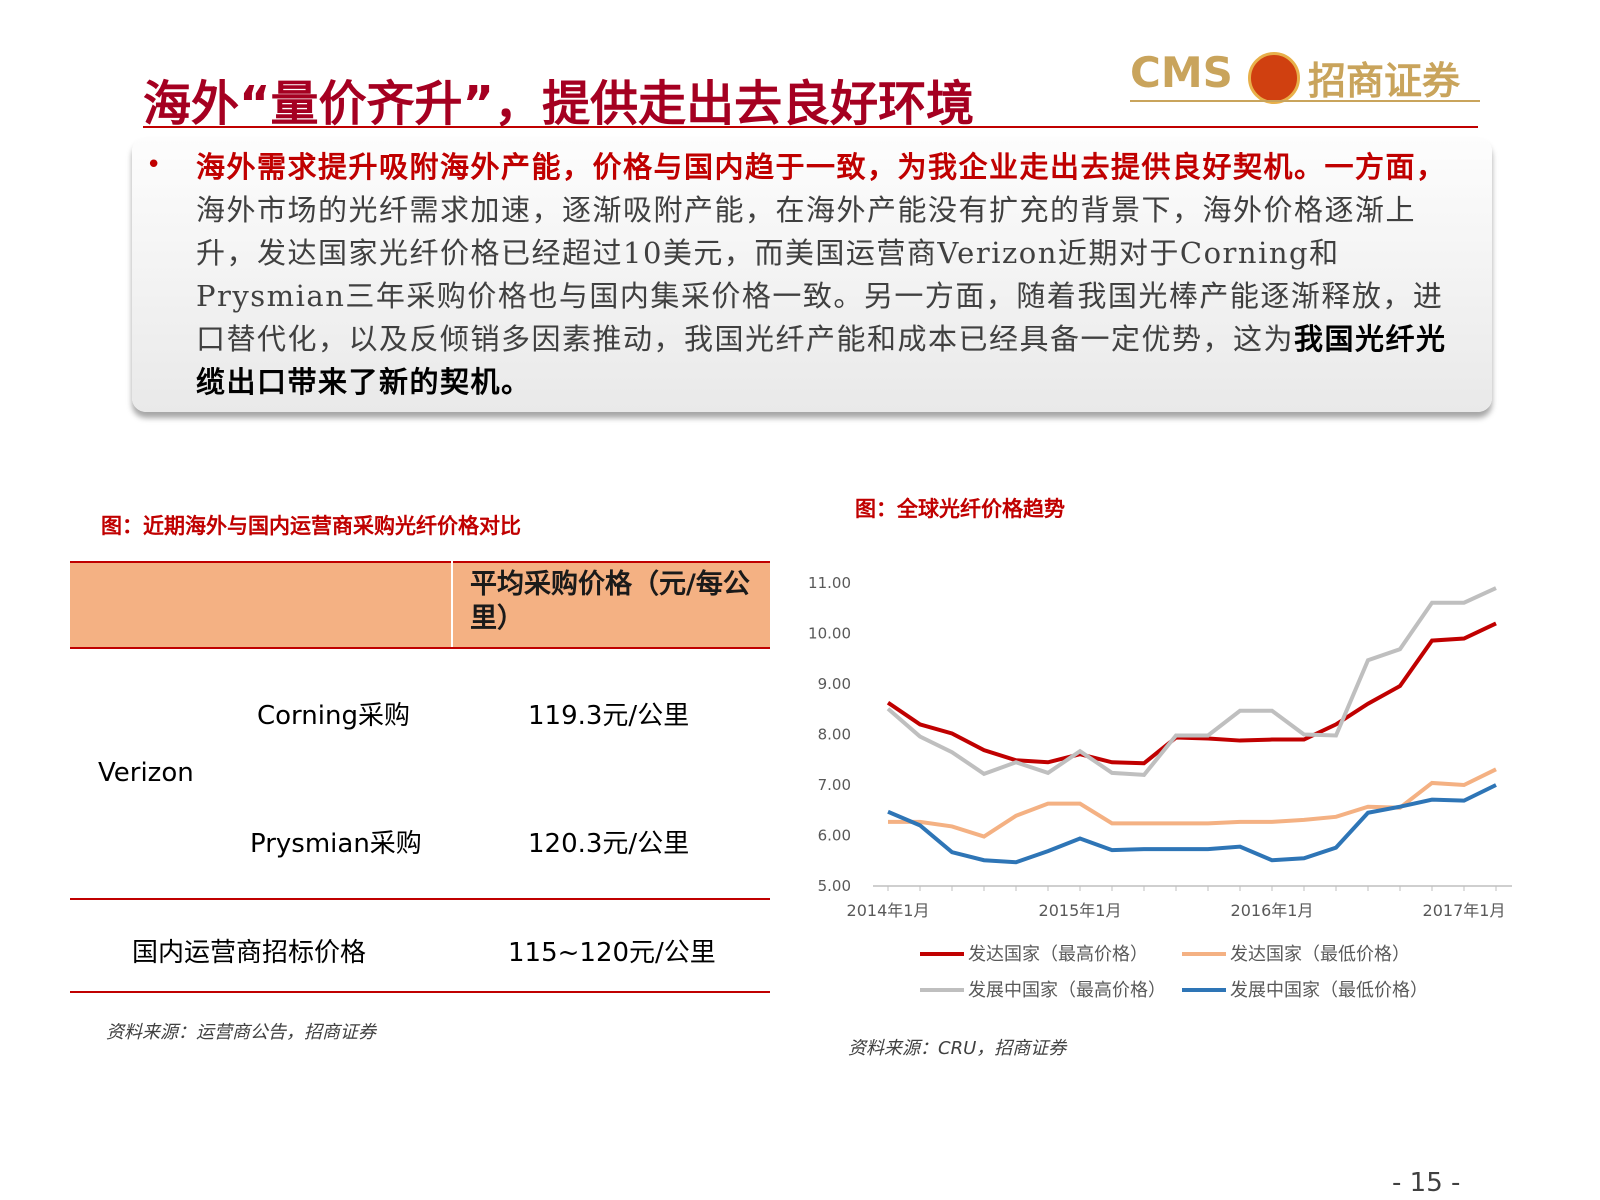  I want to click on row-value: 115~120元/公里, so click(612, 953).